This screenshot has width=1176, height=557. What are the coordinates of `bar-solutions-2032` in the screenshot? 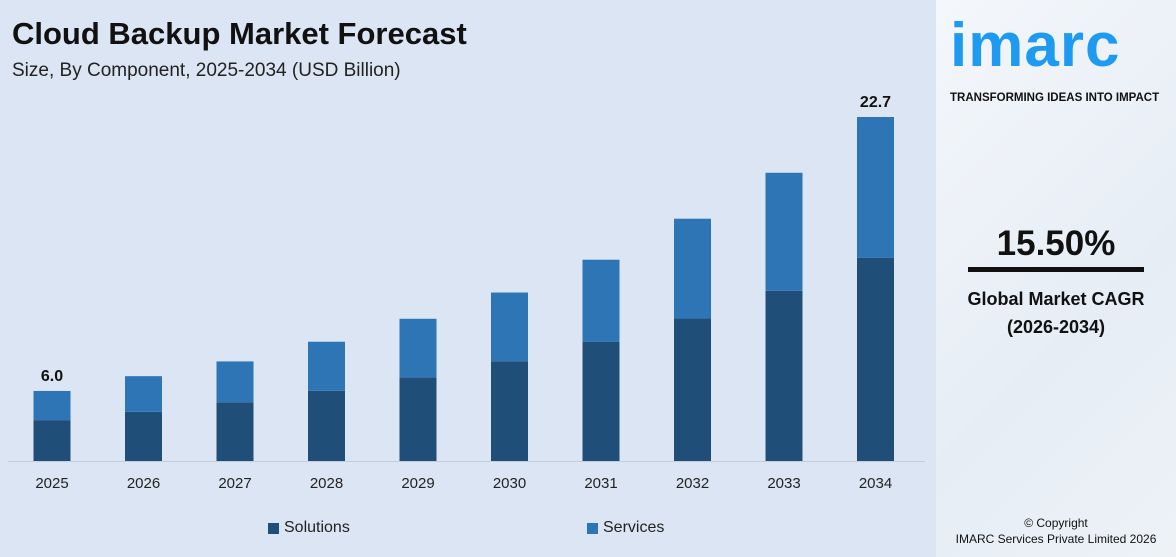 It's located at (692, 389).